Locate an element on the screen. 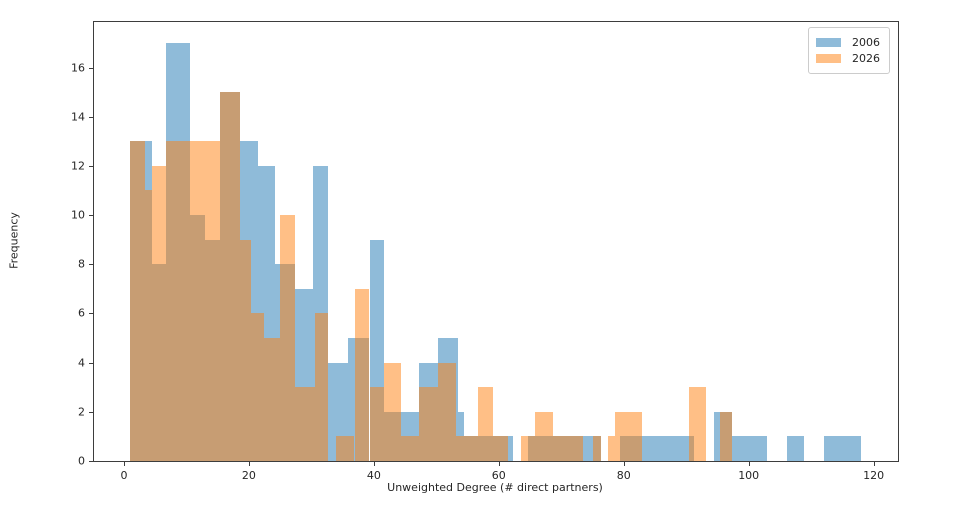  x-tick-label: 80 is located at coordinates (623, 475).